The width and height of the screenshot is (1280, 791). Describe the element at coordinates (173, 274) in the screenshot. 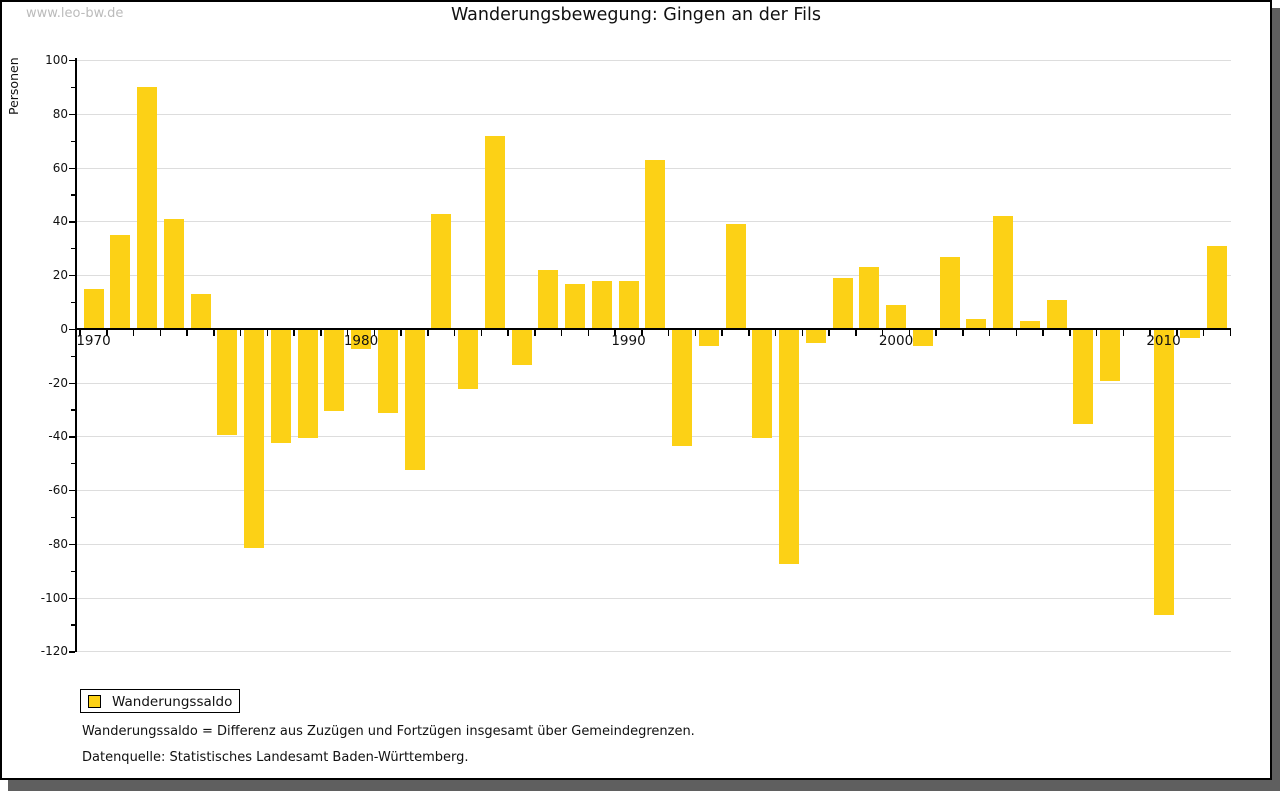

I see `bar-1973` at that location.